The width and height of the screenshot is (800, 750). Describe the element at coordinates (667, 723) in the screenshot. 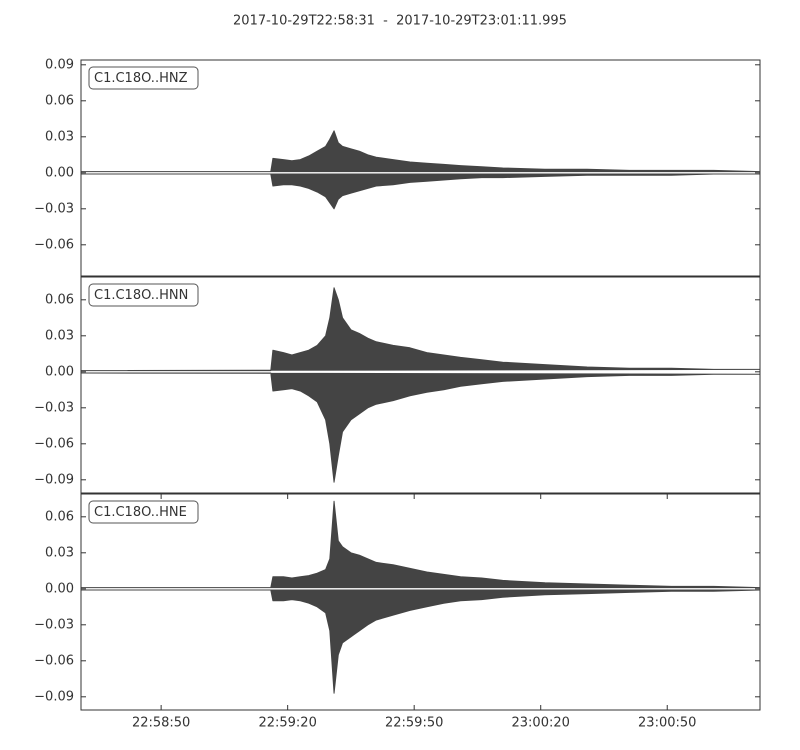

I see `x-tick-label: 23:00:50` at that location.